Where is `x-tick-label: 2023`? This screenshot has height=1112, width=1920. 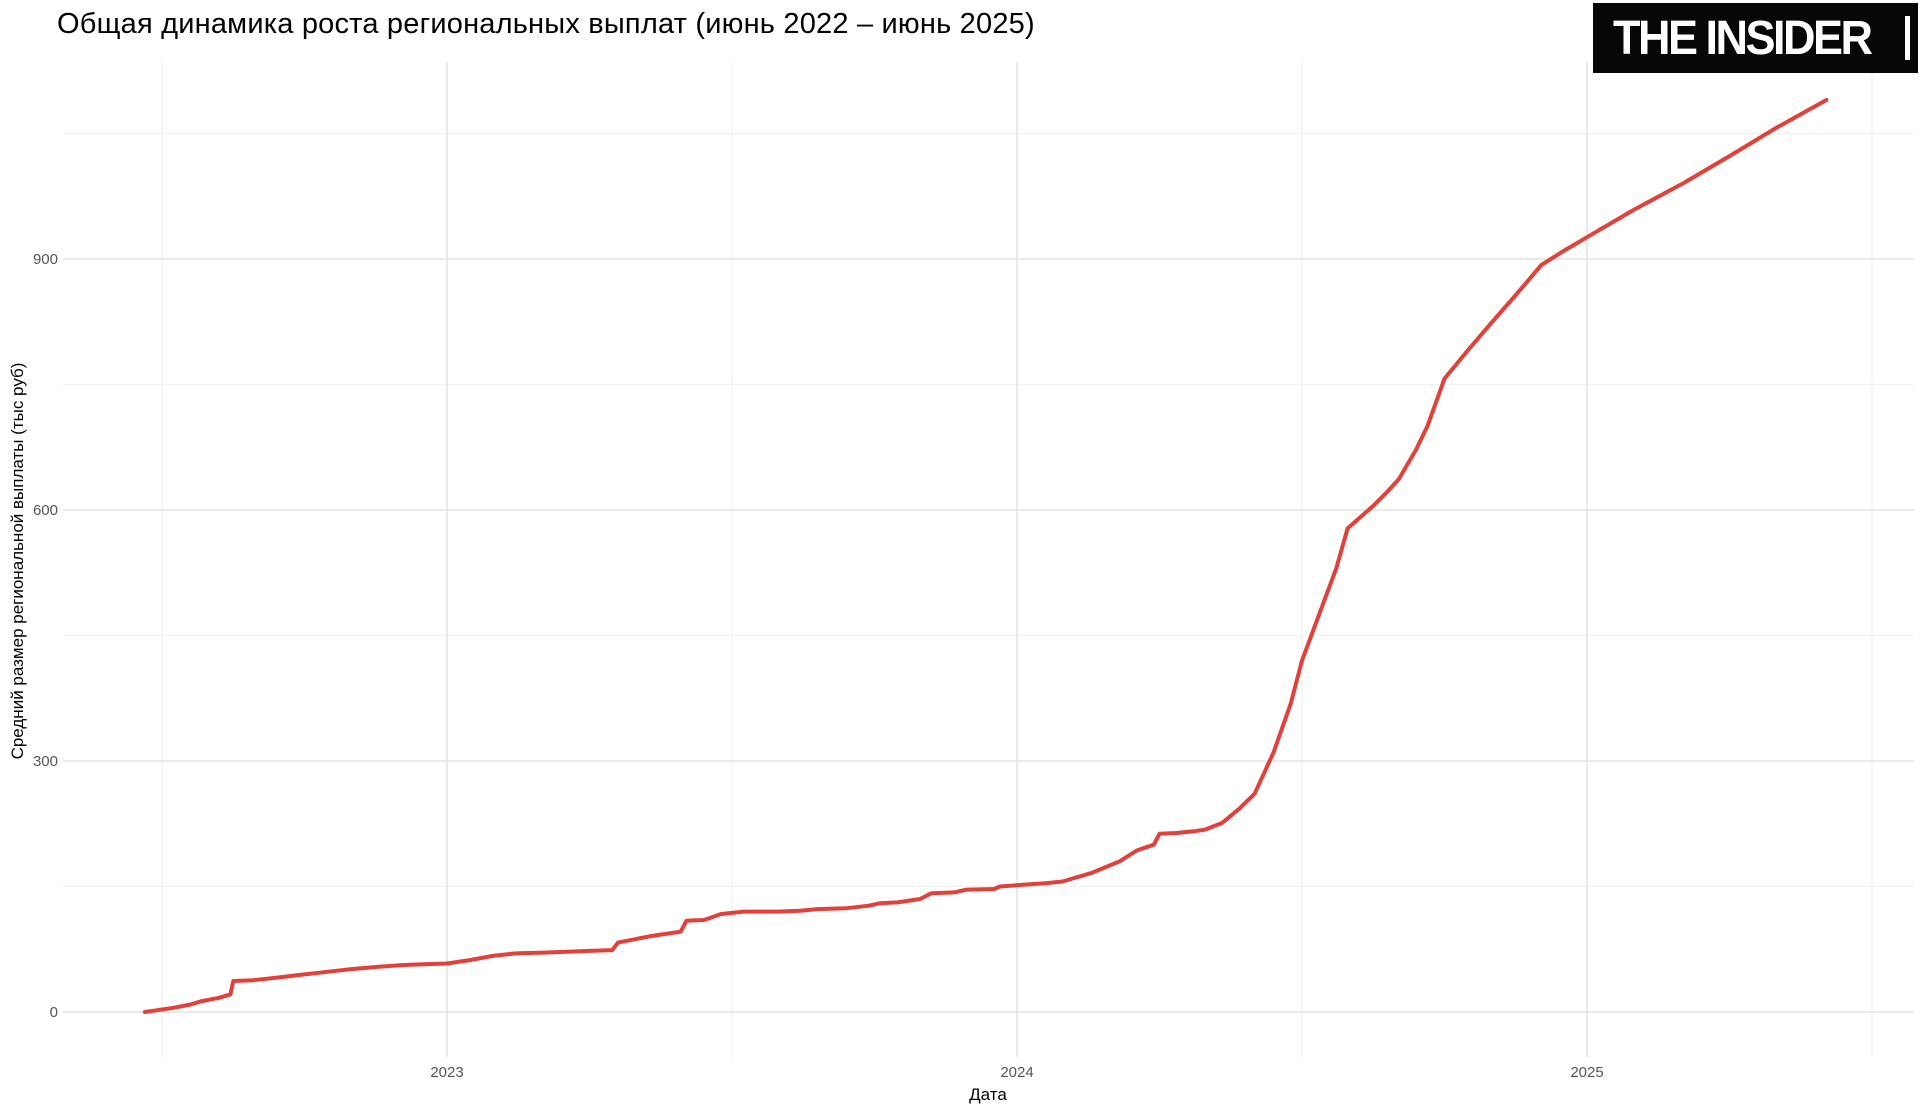
x-tick-label: 2023 is located at coordinates (447, 1072).